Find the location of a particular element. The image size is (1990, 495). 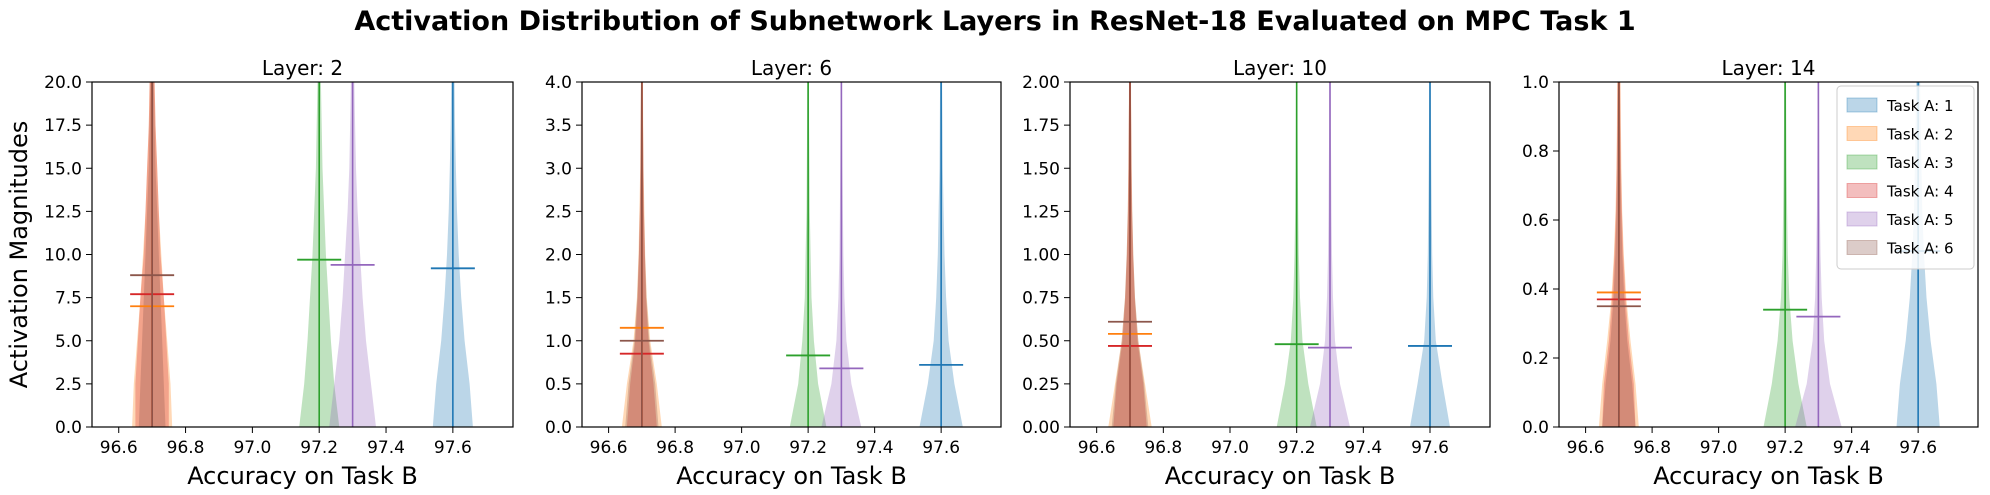

y-tick-label: 3.5 is located at coordinates (558, 126).